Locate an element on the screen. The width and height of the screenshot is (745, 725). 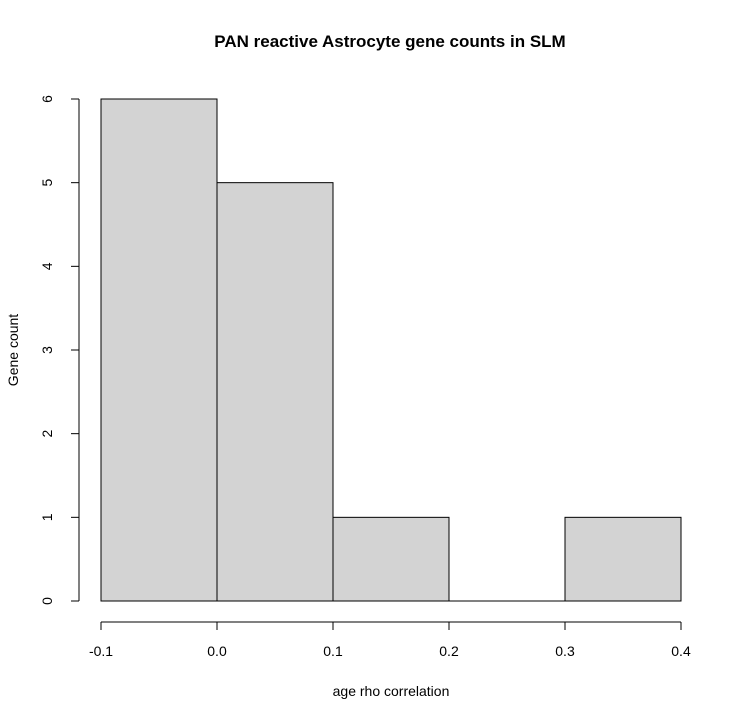
y-tick-label: 5 is located at coordinates (47, 183).